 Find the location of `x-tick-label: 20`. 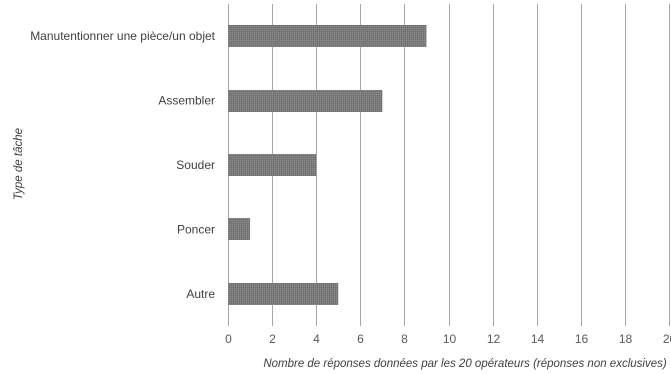

x-tick-label: 20 is located at coordinates (667, 339).